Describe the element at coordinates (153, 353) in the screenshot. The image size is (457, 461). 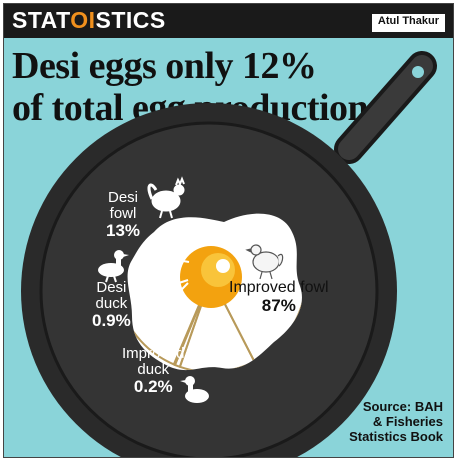
I see `slice-name: Improved` at that location.